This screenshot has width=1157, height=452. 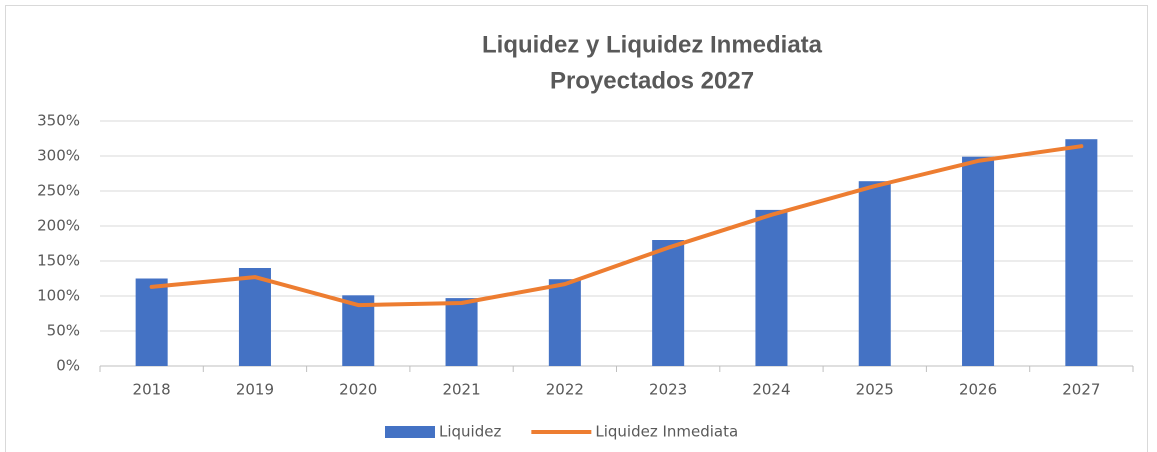 What do you see at coordinates (63, 331) in the screenshot?
I see `y-tick-label: 50%` at bounding box center [63, 331].